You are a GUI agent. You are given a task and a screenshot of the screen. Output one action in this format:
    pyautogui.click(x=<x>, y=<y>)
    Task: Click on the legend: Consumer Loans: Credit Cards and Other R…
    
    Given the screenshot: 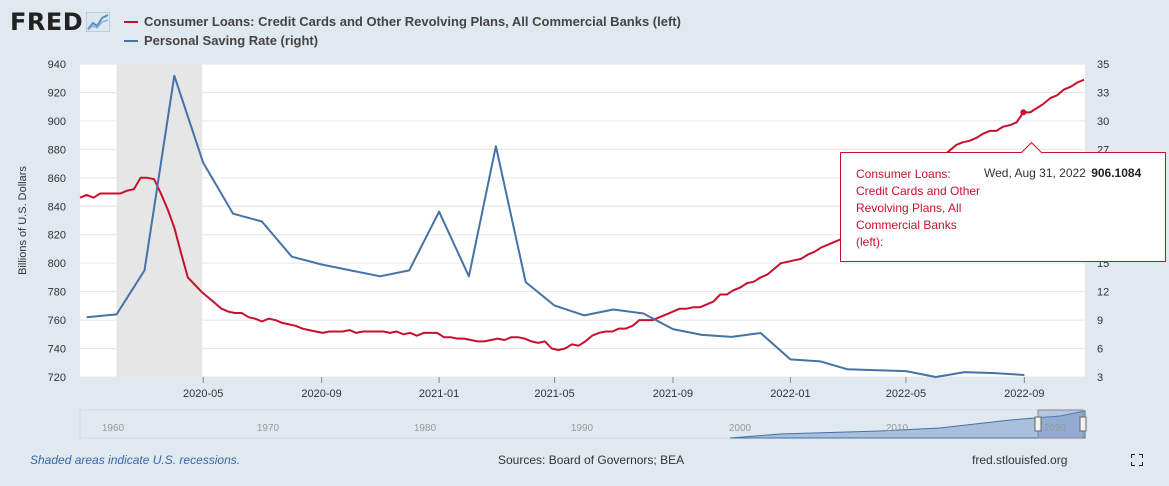 What is the action you would take?
    pyautogui.click(x=402, y=31)
    